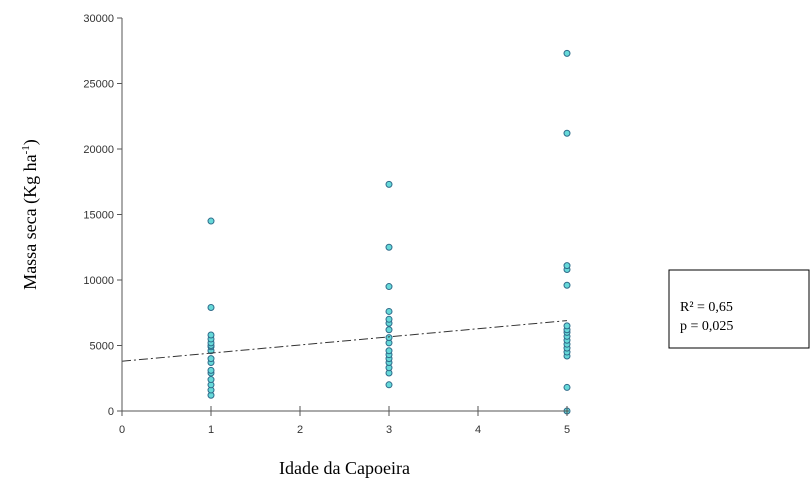  Describe the element at coordinates (98, 216) in the screenshot. I see `y-tick-label: 15000` at that location.